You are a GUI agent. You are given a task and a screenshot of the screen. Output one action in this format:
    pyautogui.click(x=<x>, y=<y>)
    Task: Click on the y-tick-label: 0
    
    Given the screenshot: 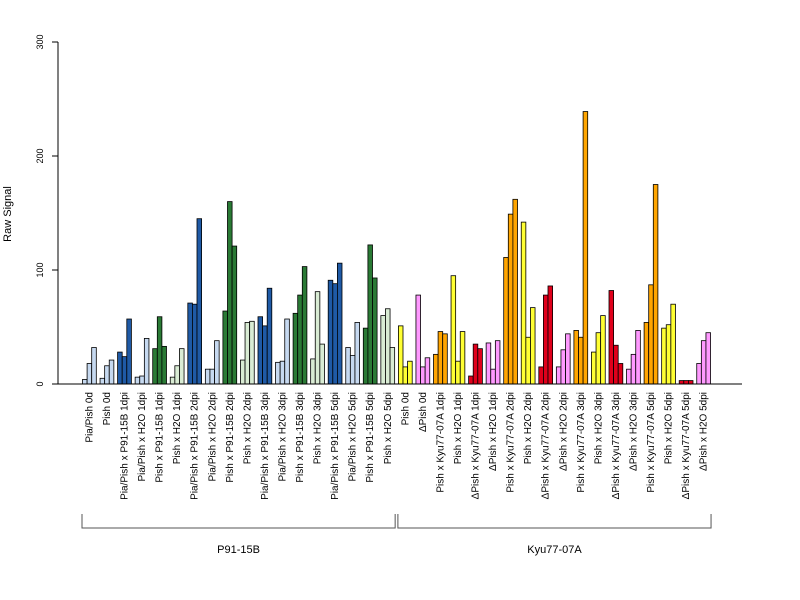 What is the action you would take?
    pyautogui.click(x=40, y=383)
    